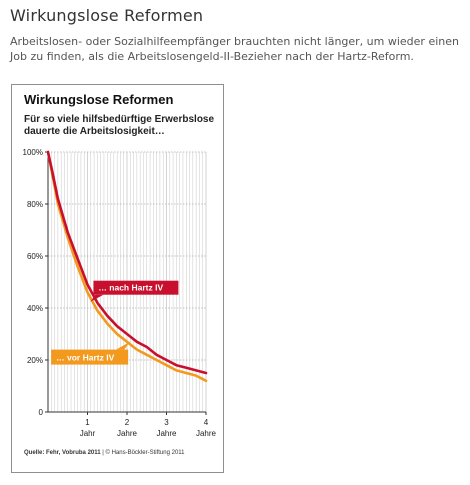  What do you see at coordinates (123, 345) in the screenshot?
I see `callout-pointer-vor` at bounding box center [123, 345].